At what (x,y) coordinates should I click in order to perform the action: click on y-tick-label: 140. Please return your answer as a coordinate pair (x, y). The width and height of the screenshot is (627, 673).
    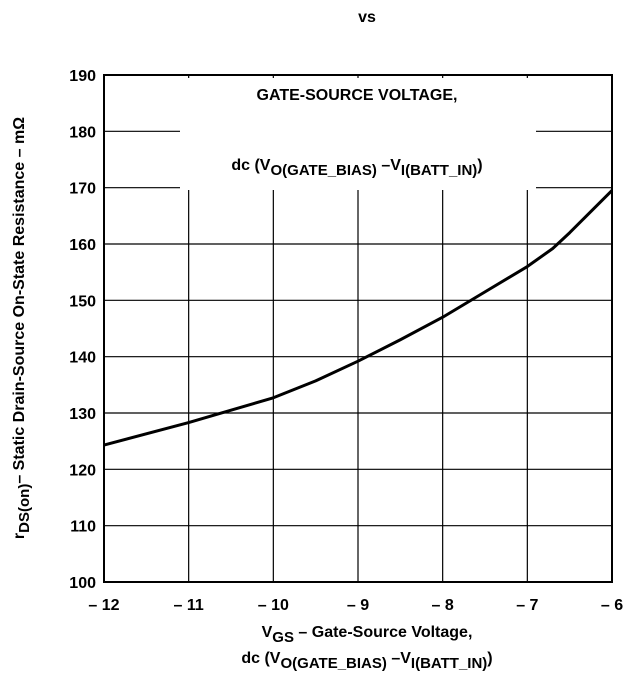
    Looking at the image, I should click on (82, 358).